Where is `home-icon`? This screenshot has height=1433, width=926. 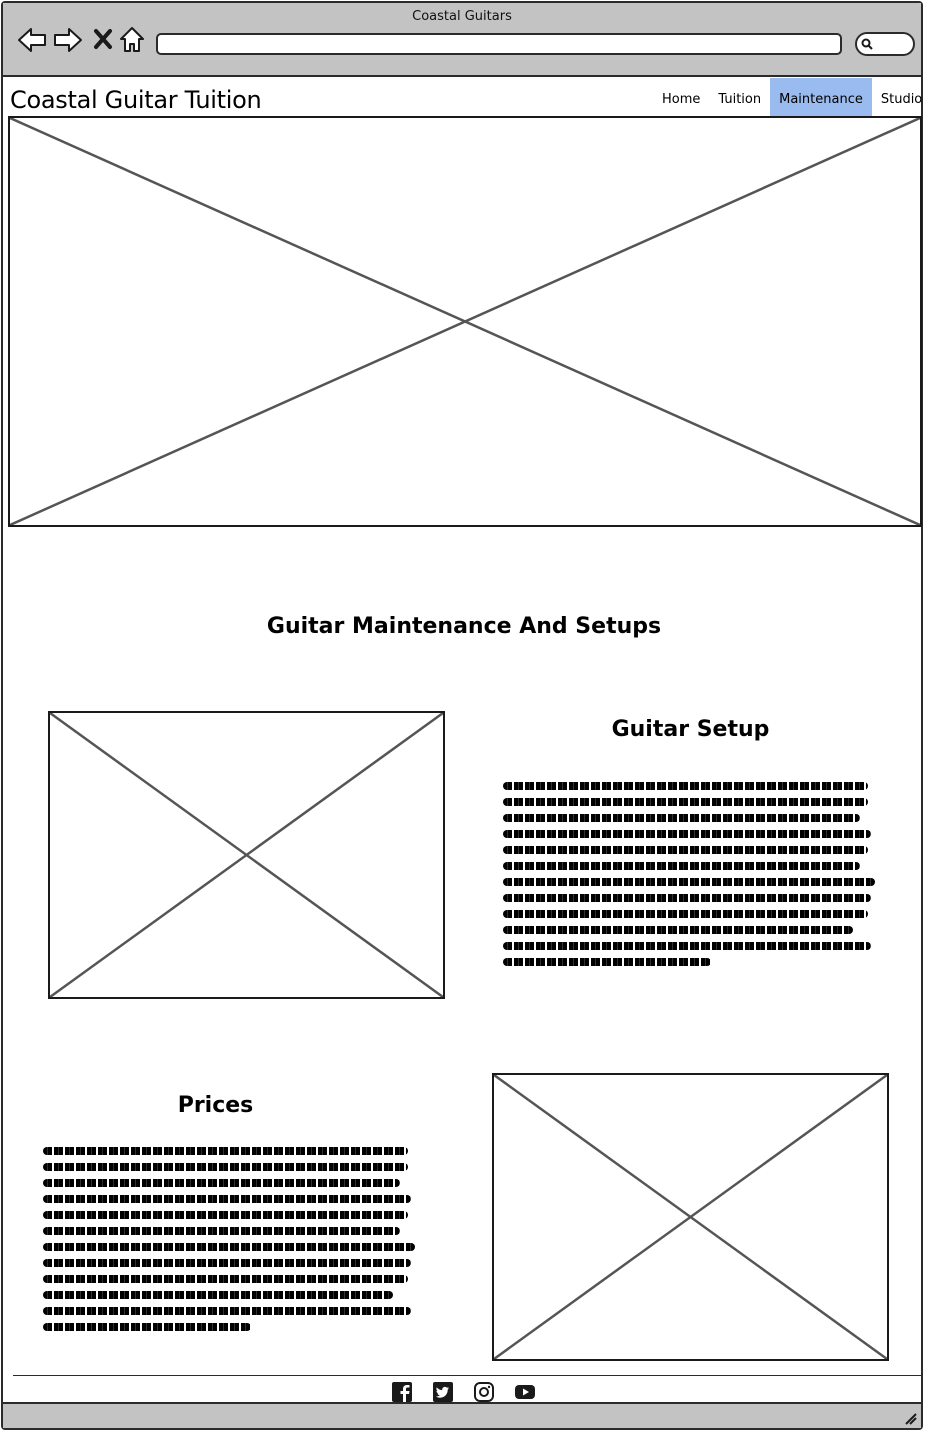 home-icon is located at coordinates (132, 40).